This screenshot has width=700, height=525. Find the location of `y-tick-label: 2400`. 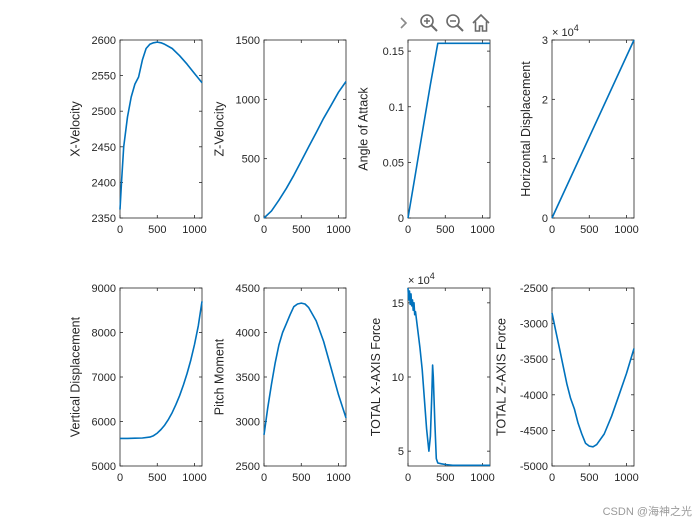

y-tick-label: 2400 is located at coordinates (104, 183).